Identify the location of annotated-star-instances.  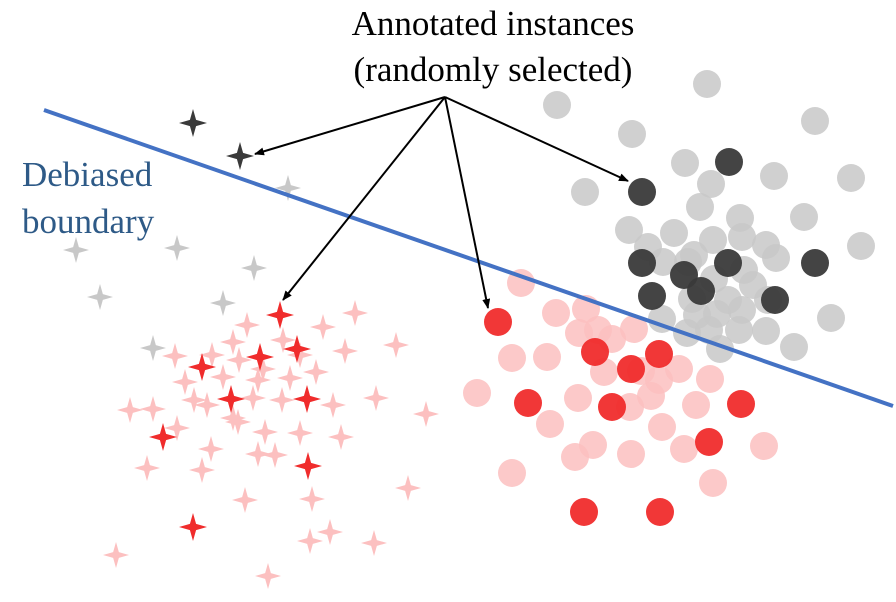
(235, 325).